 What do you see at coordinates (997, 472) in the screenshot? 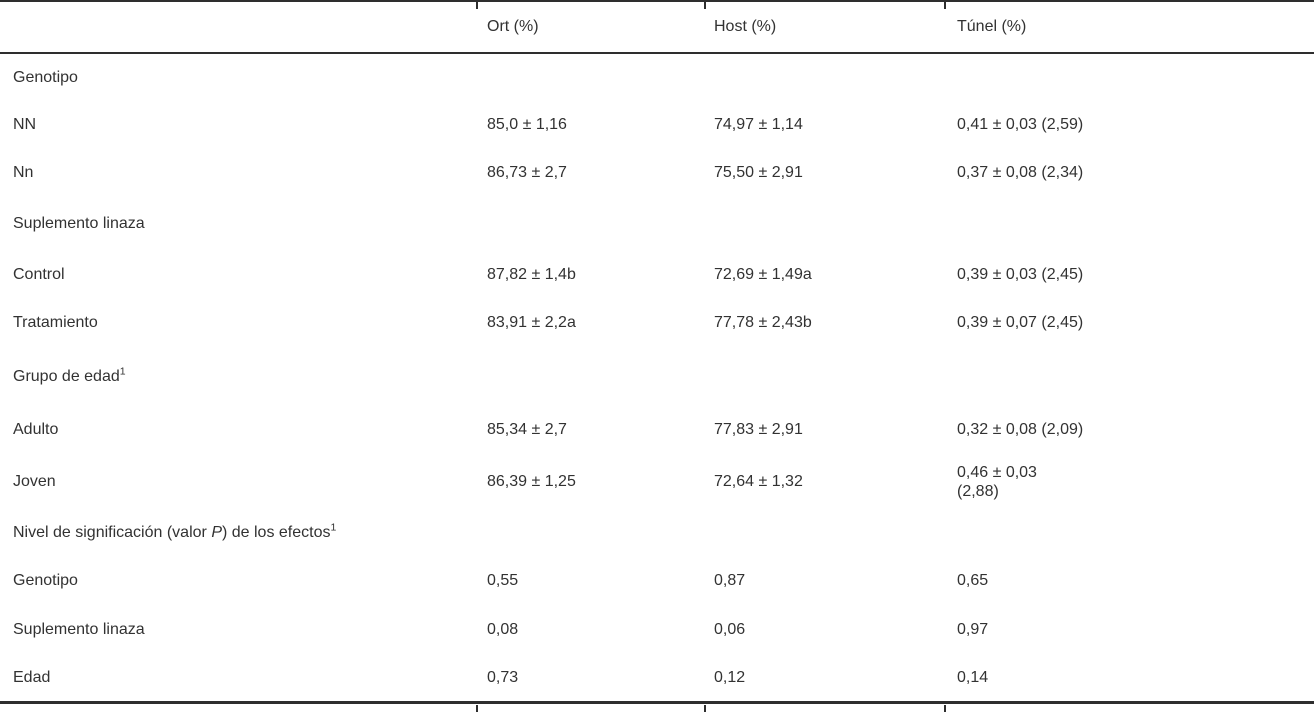
I see `cell-tunel-line1: 0,46 ± 0,03` at bounding box center [997, 472].